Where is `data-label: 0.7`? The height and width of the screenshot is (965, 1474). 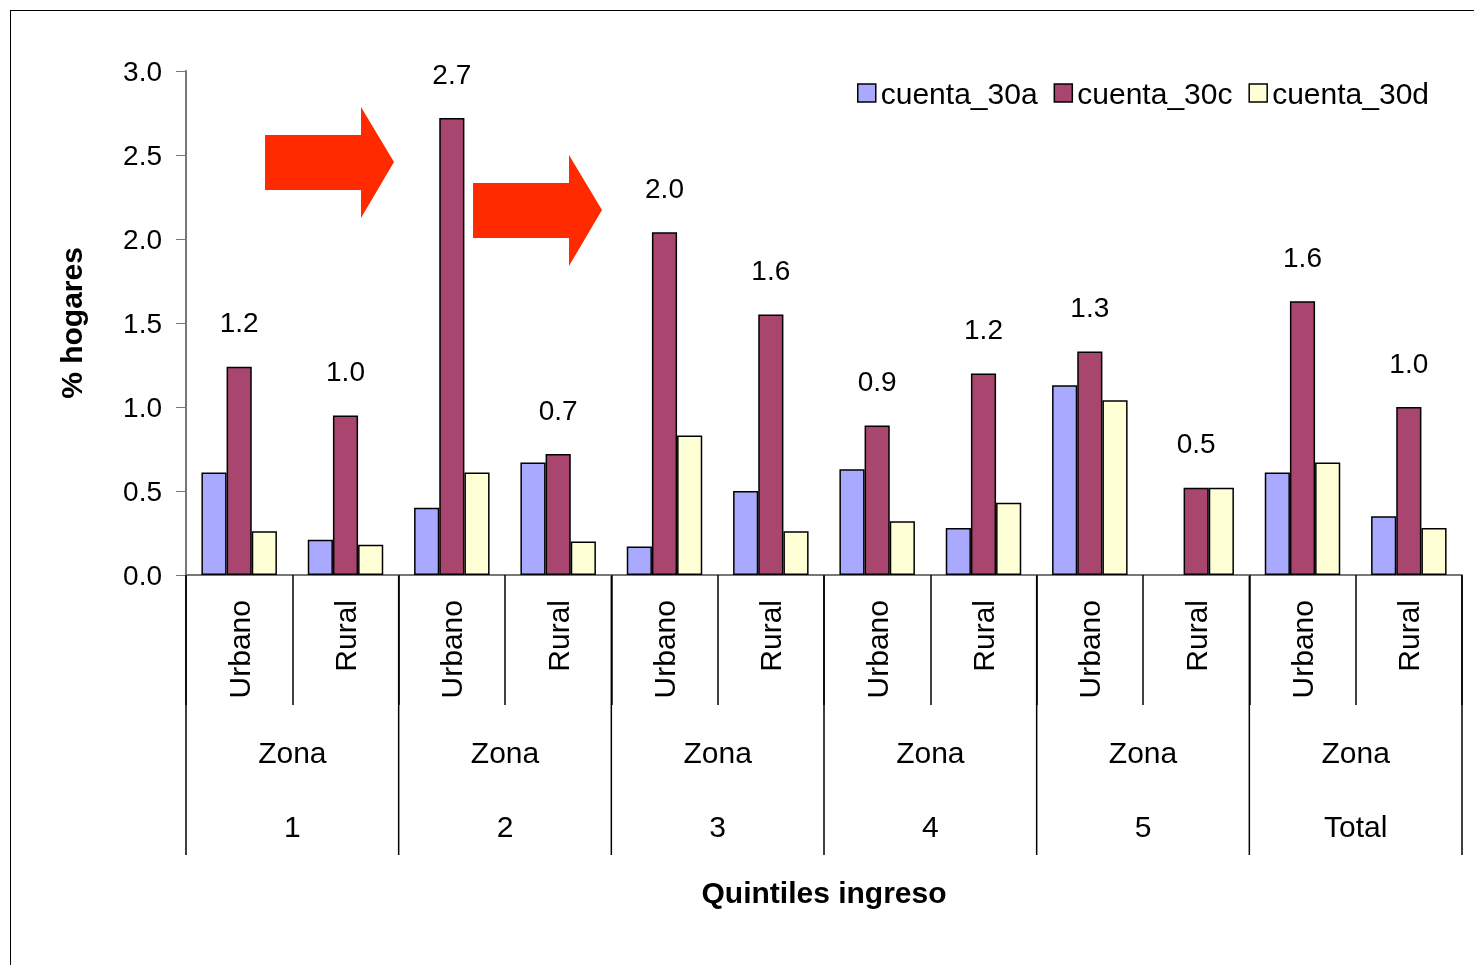
data-label: 0.7 is located at coordinates (558, 410).